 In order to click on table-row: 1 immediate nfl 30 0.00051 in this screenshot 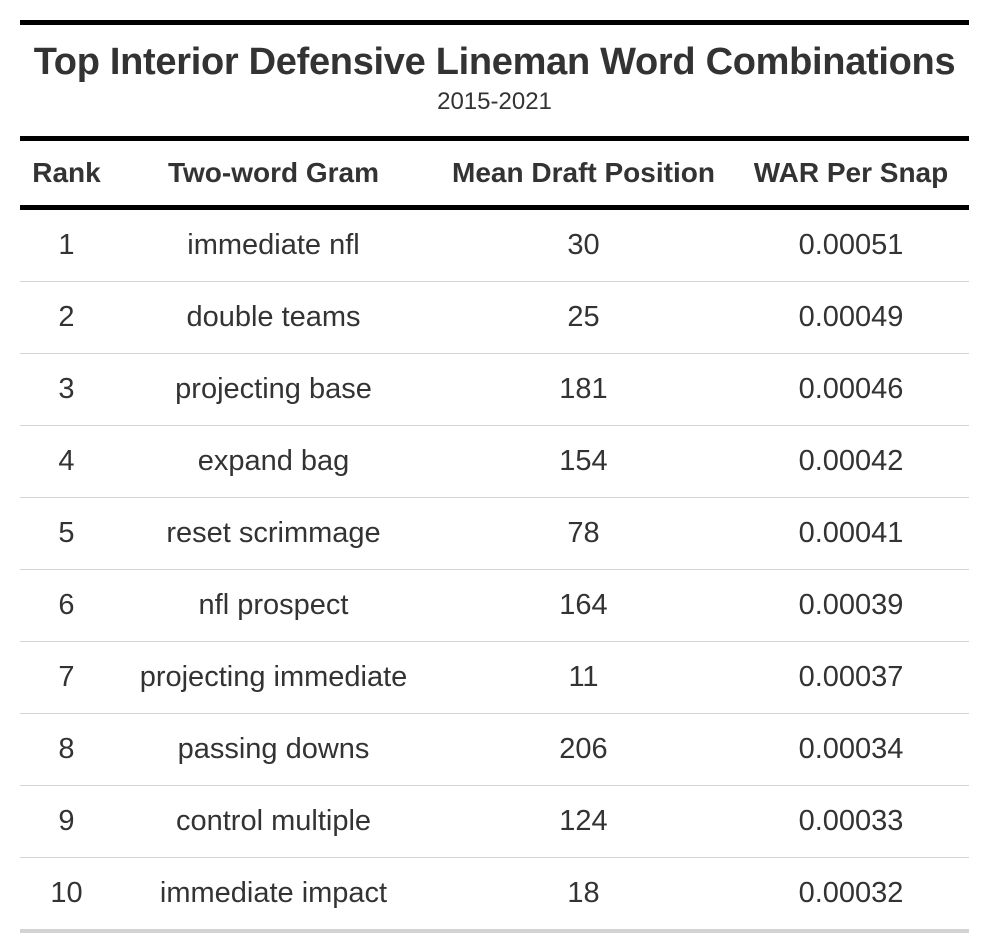, I will do `click(494, 246)`.